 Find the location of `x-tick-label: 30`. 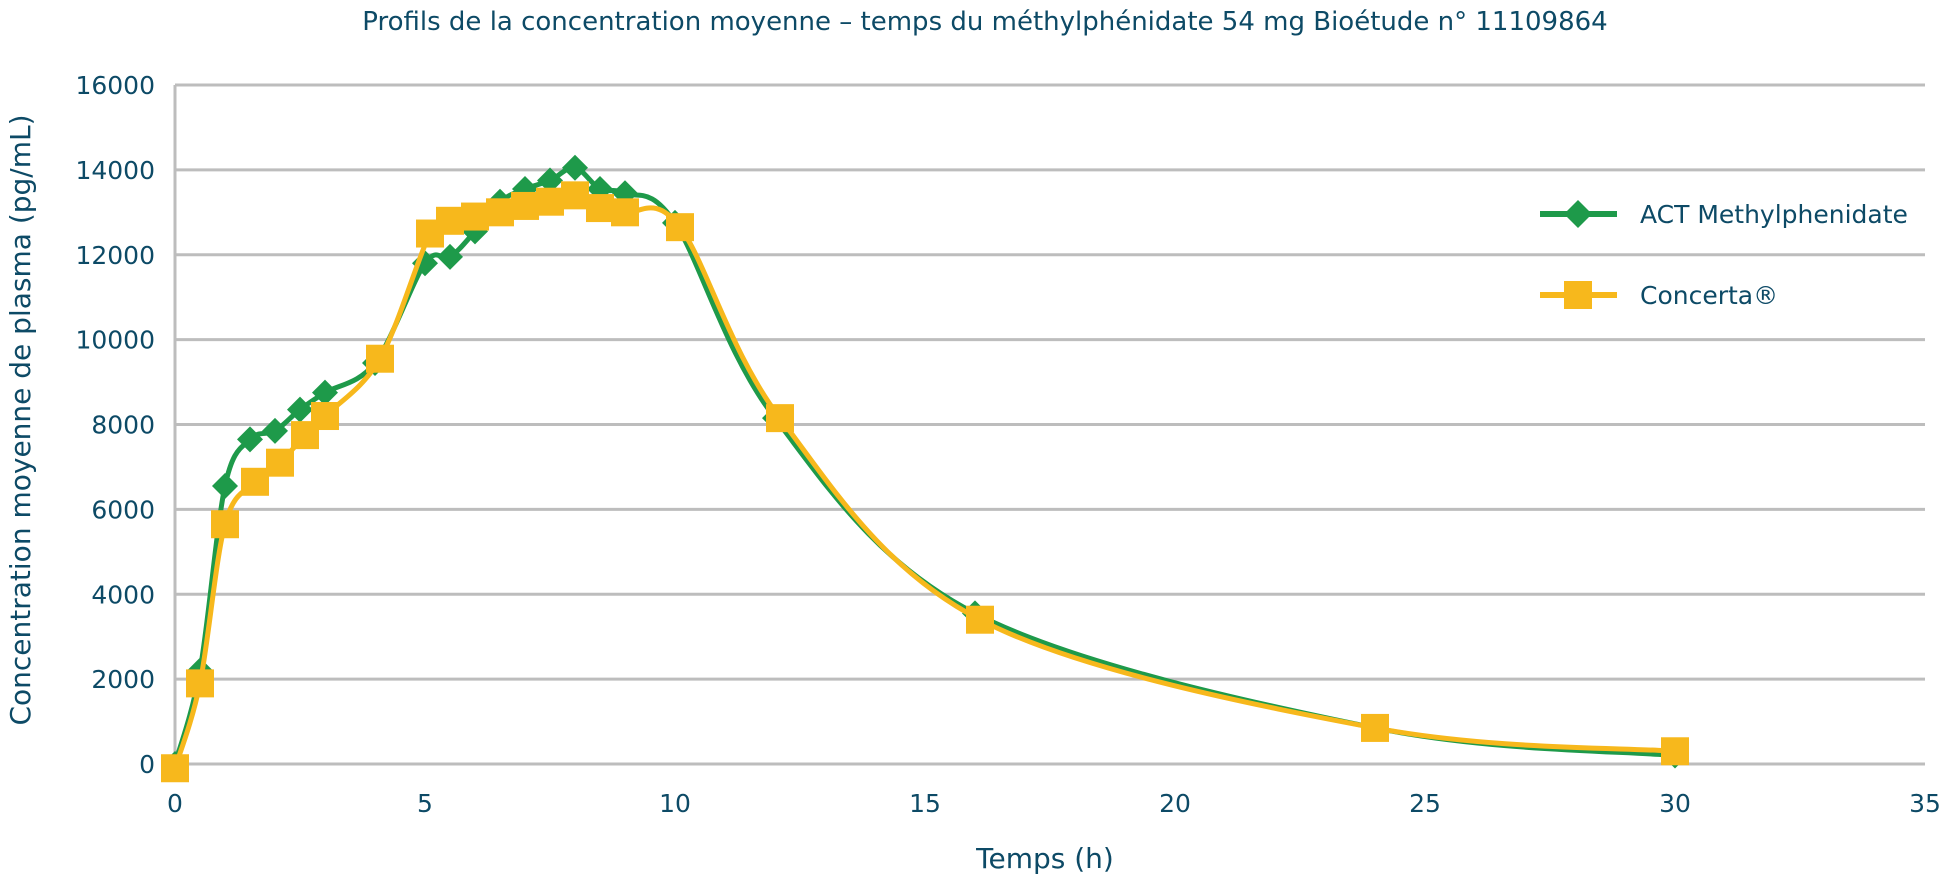

x-tick-label: 30 is located at coordinates (1675, 803).